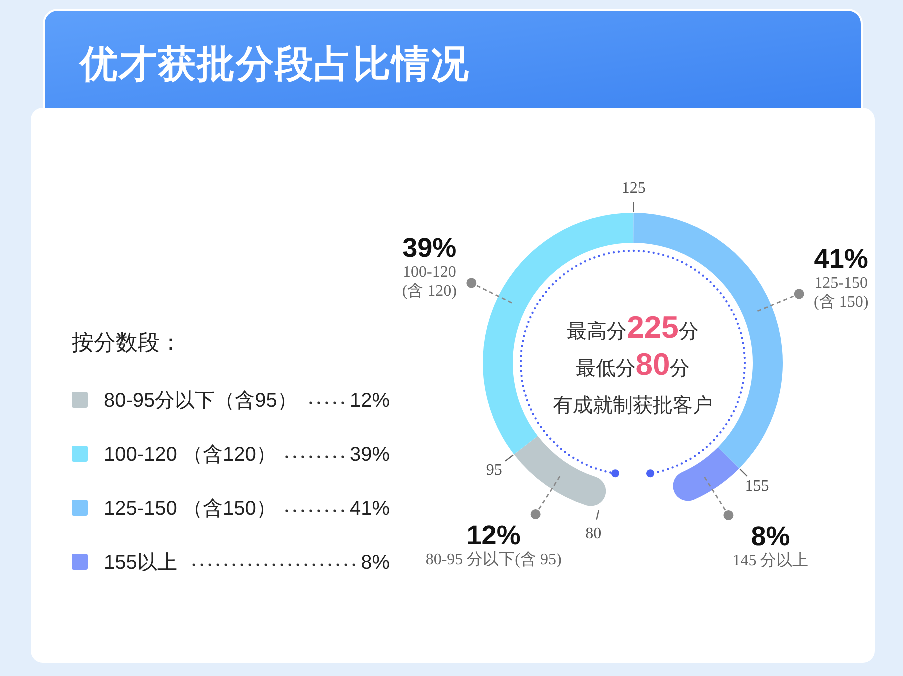 The height and width of the screenshot is (676, 903). What do you see at coordinates (274, 65) in the screenshot?
I see `chart-title: 优才获批分段占比情况` at bounding box center [274, 65].